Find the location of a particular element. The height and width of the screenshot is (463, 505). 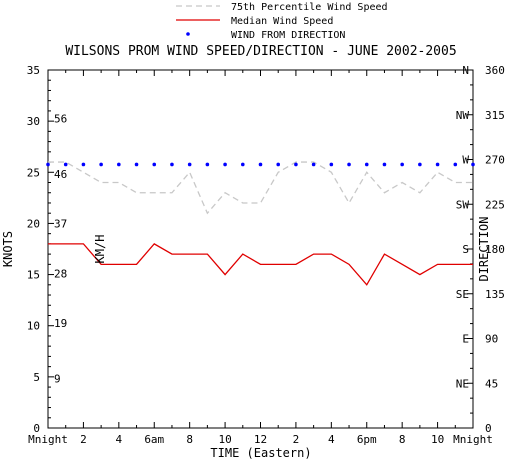

kmh-tick-label: 37 is located at coordinates (60, 224).